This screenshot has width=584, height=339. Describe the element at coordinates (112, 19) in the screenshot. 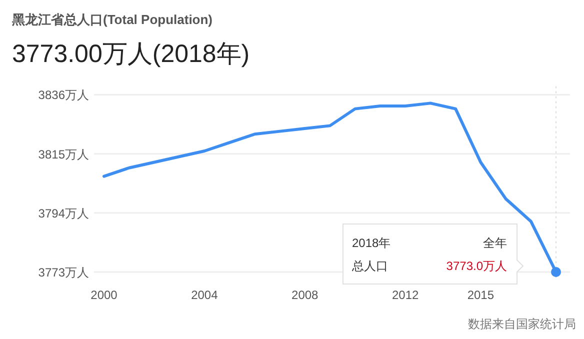

I see `chart-title: 黑龙江省总人口(Total Population)` at that location.